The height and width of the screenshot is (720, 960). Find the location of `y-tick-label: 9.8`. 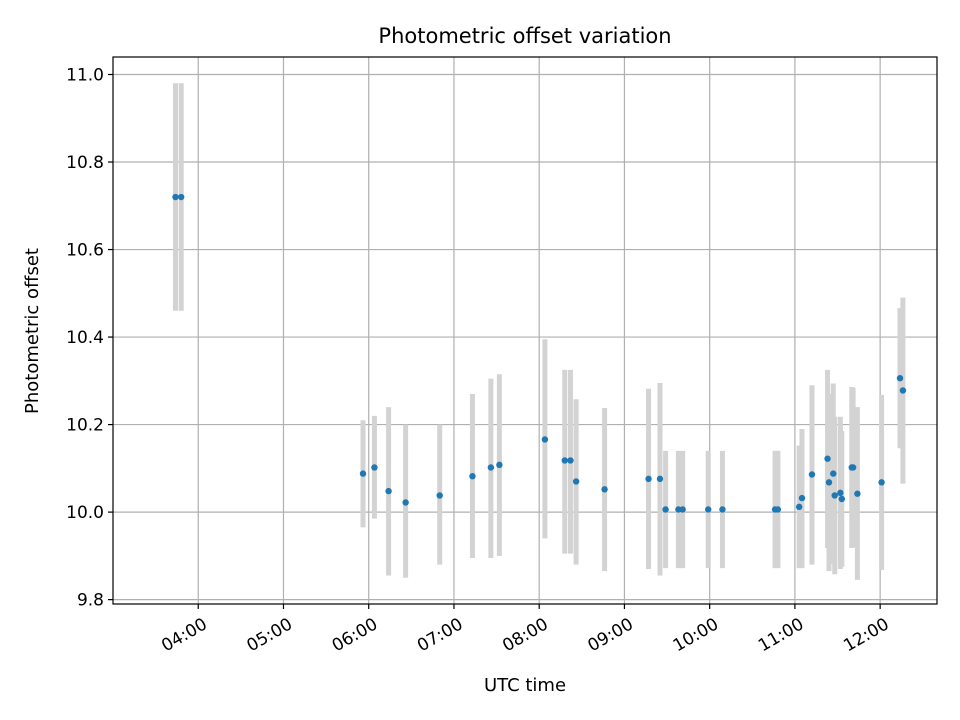

y-tick-label: 9.8 is located at coordinates (90, 601).